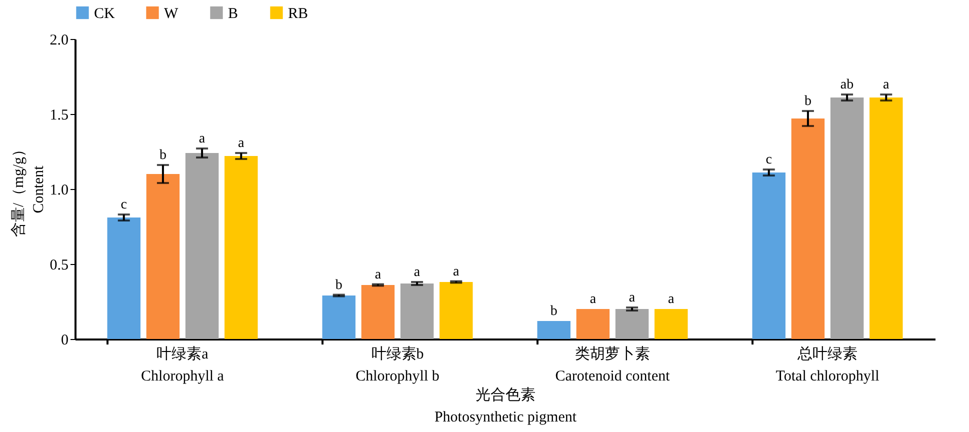 The width and height of the screenshot is (969, 432). What do you see at coordinates (847, 85) in the screenshot?
I see `data-label: ab` at bounding box center [847, 85].